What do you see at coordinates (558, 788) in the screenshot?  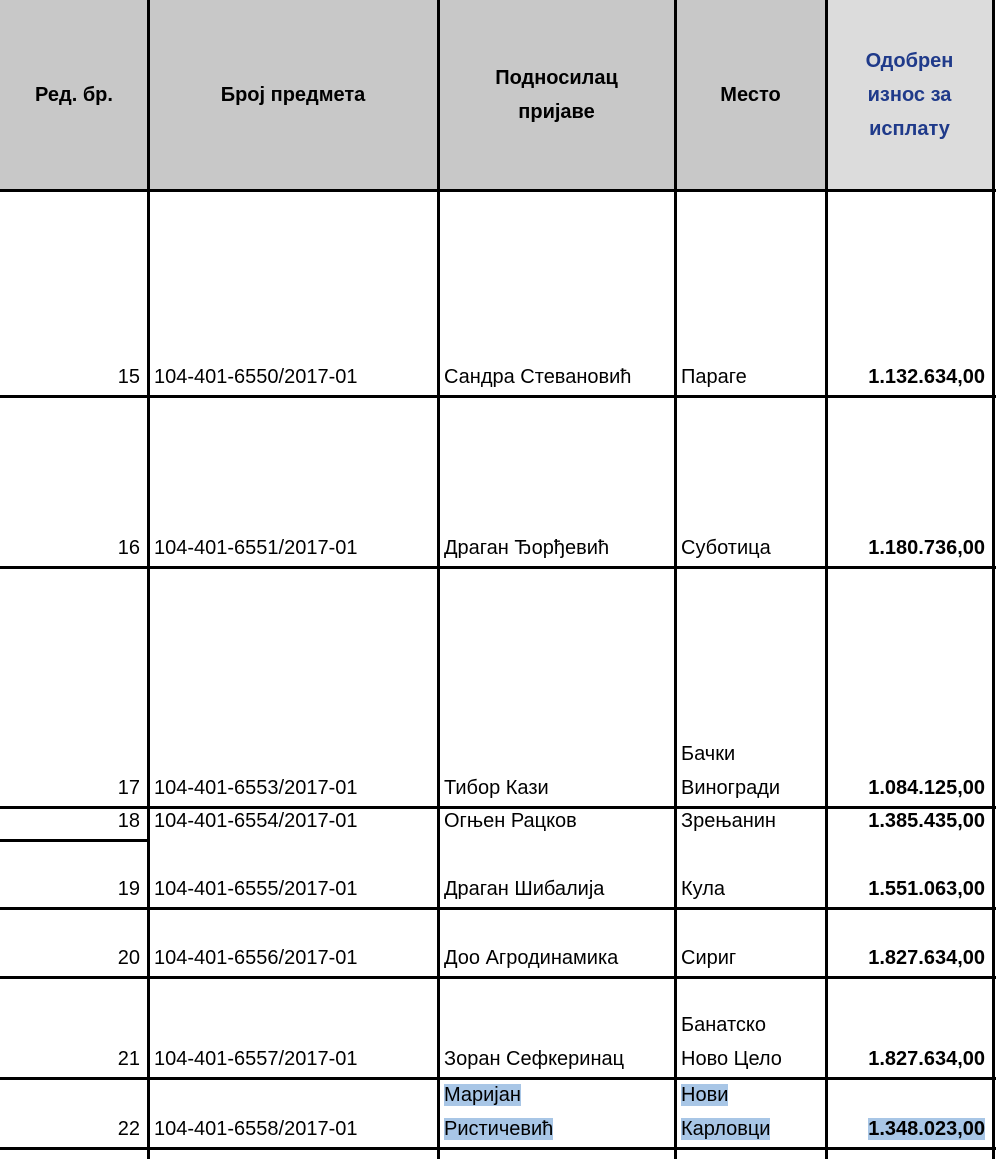 I see `table-cell: Тибор Кази` at bounding box center [558, 788].